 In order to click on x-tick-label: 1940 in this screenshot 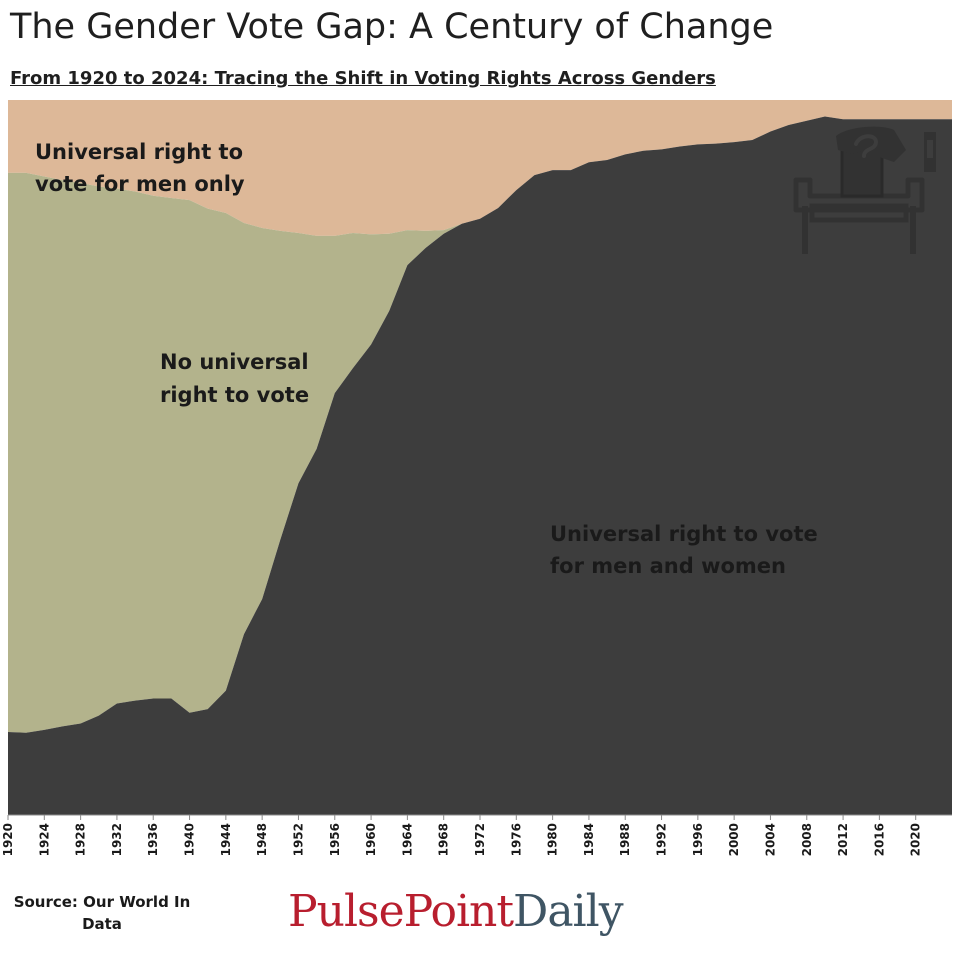, I will do `click(190, 839)`.